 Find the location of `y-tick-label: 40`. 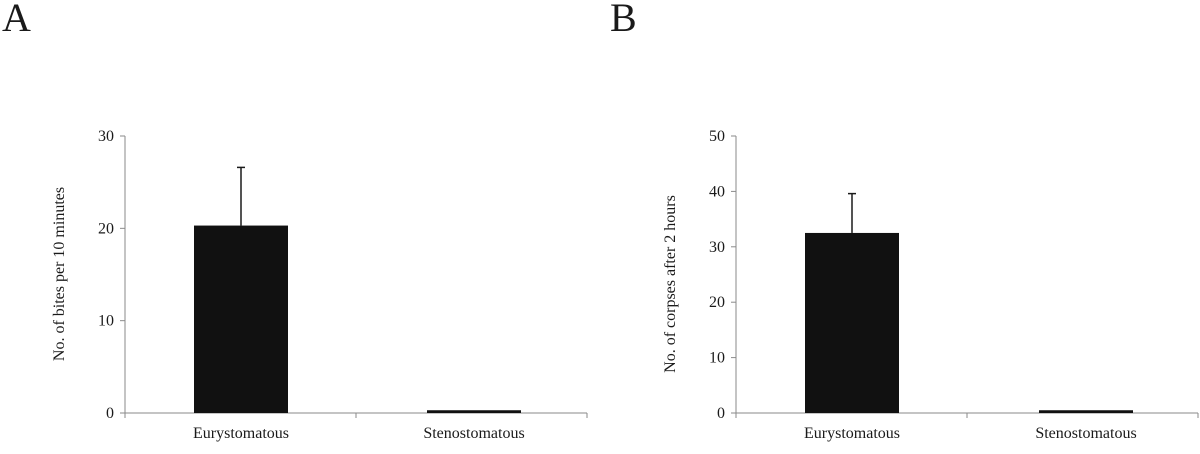

y-tick-label: 40 is located at coordinates (717, 191).